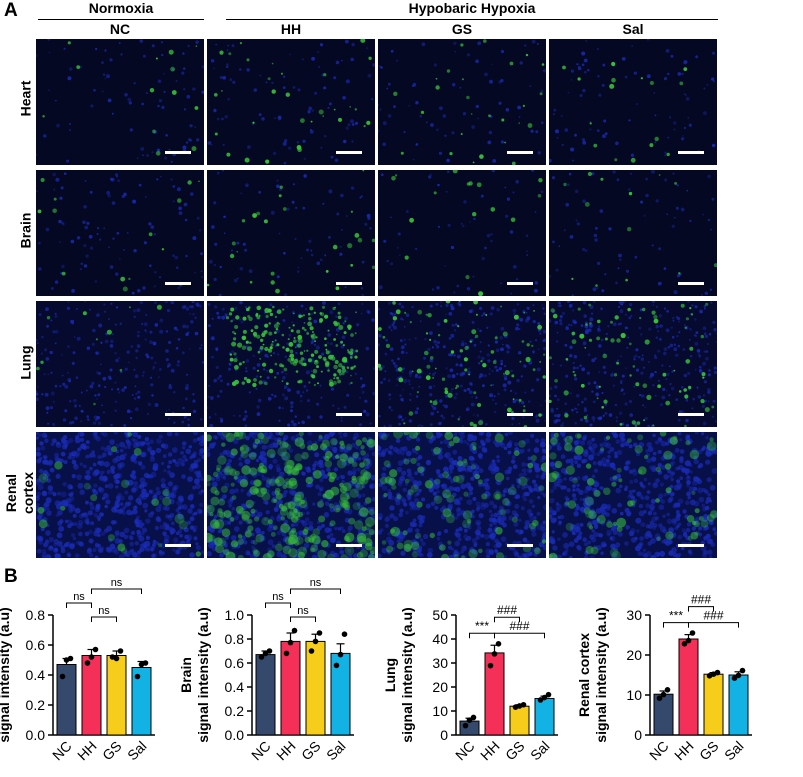 The image size is (803, 777). What do you see at coordinates (36, 735) in the screenshot?
I see `y-tick-label: 0.0` at bounding box center [36, 735].